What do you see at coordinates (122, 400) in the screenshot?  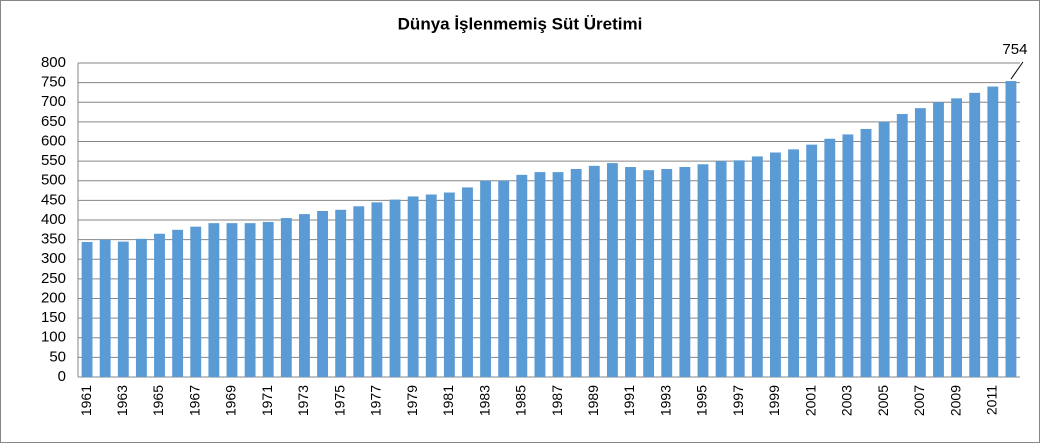 I see `x-tick-label: 1963` at bounding box center [122, 400].